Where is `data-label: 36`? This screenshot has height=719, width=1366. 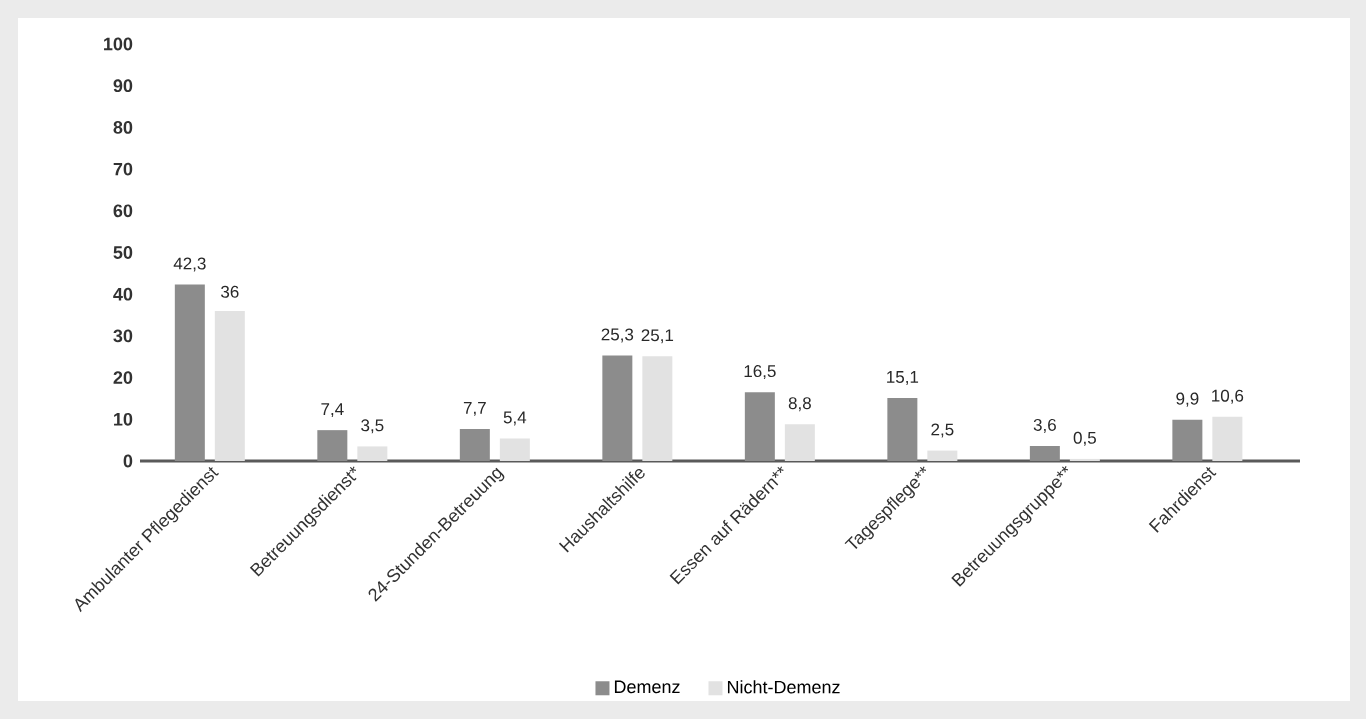 data-label: 36 is located at coordinates (230, 291).